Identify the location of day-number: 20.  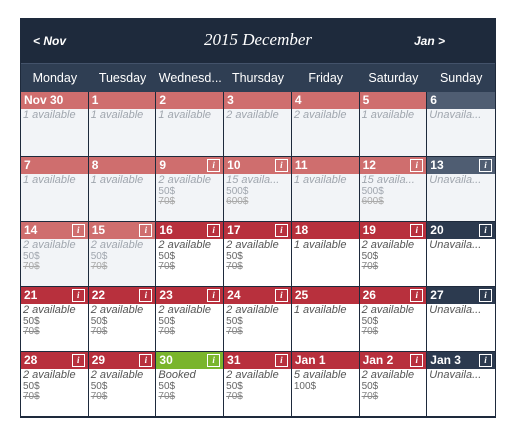
(437, 230).